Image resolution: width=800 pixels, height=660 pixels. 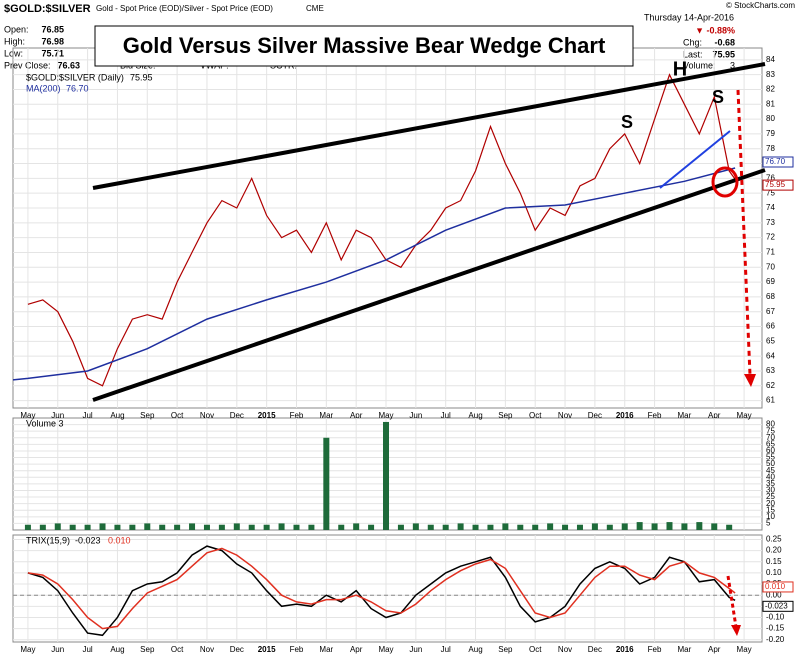 I want to click on x-tick-label: Jul, so click(x=446, y=649).